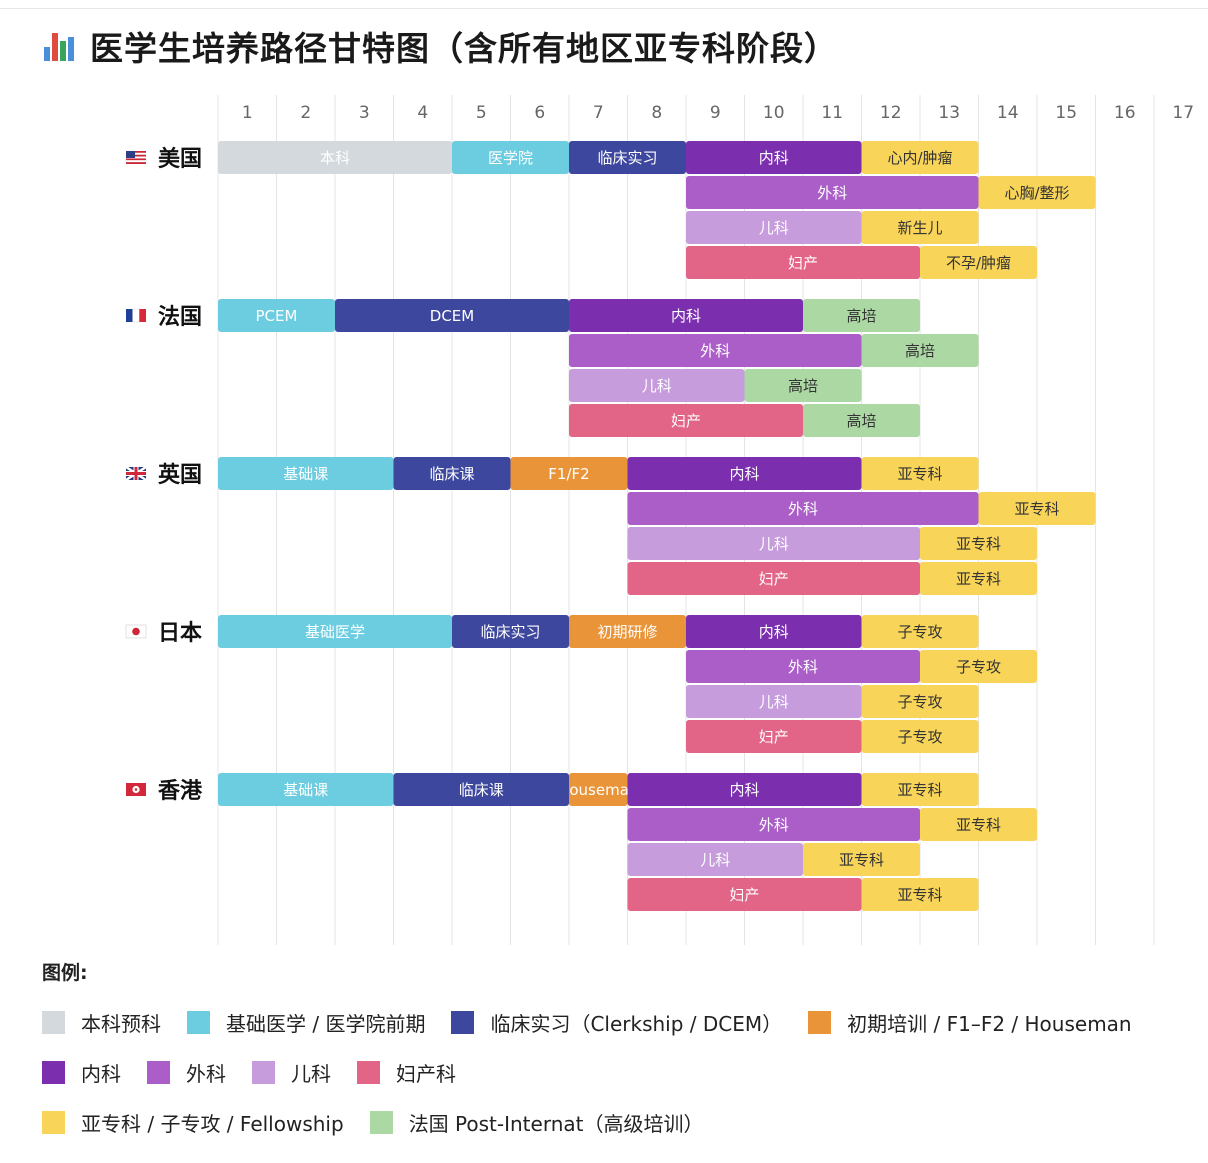  What do you see at coordinates (510, 158) in the screenshot?
I see `gantt-bar-label: 医学院` at bounding box center [510, 158].